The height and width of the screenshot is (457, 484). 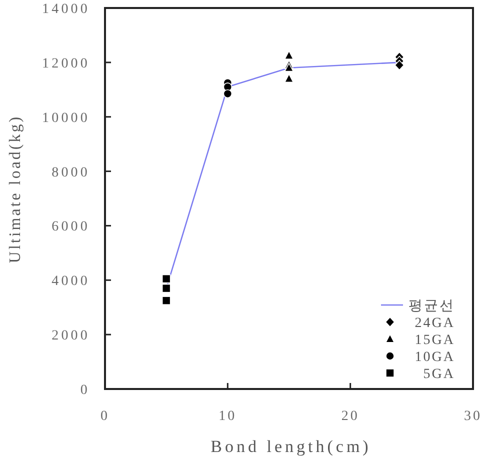 What do you see at coordinates (473, 416) in the screenshot?
I see `x-tick-label: 30` at bounding box center [473, 416].